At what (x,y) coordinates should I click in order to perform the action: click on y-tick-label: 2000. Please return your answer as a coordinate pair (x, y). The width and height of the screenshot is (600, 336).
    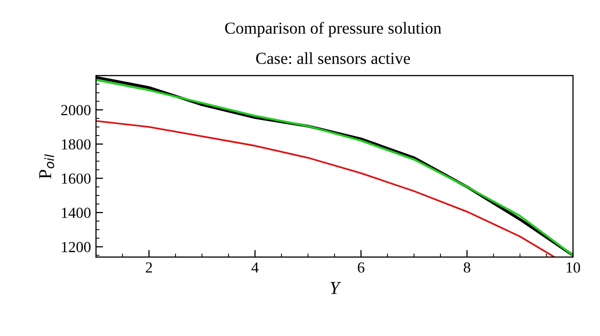
    Looking at the image, I should click on (76, 110).